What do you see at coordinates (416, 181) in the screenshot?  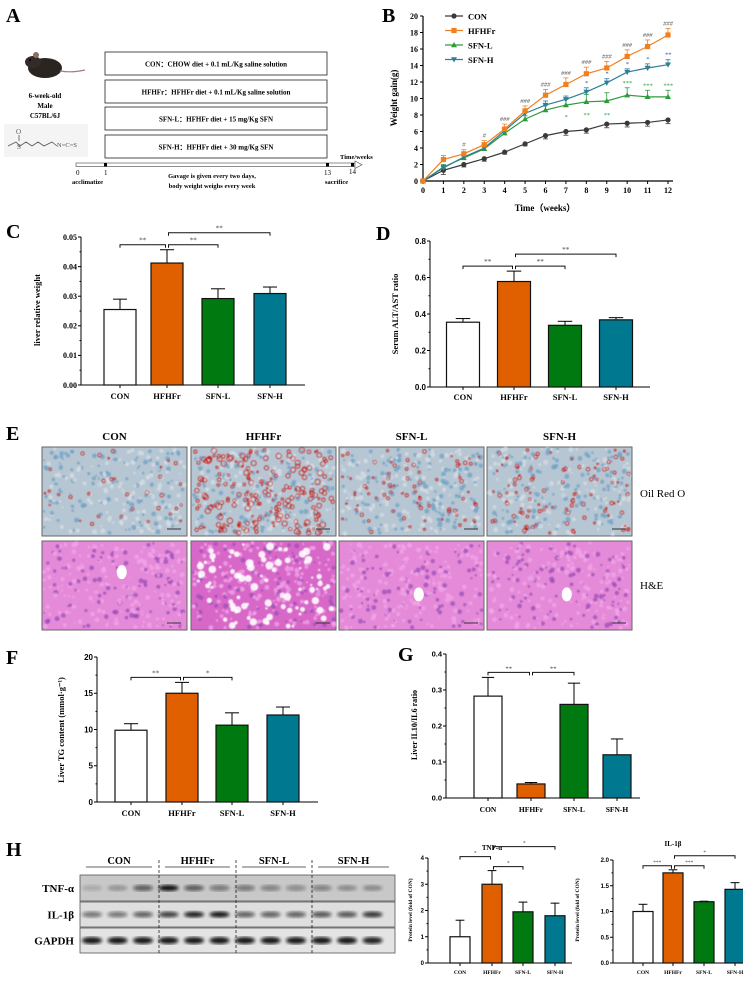 I see `y-tick-label: 0` at bounding box center [416, 181].